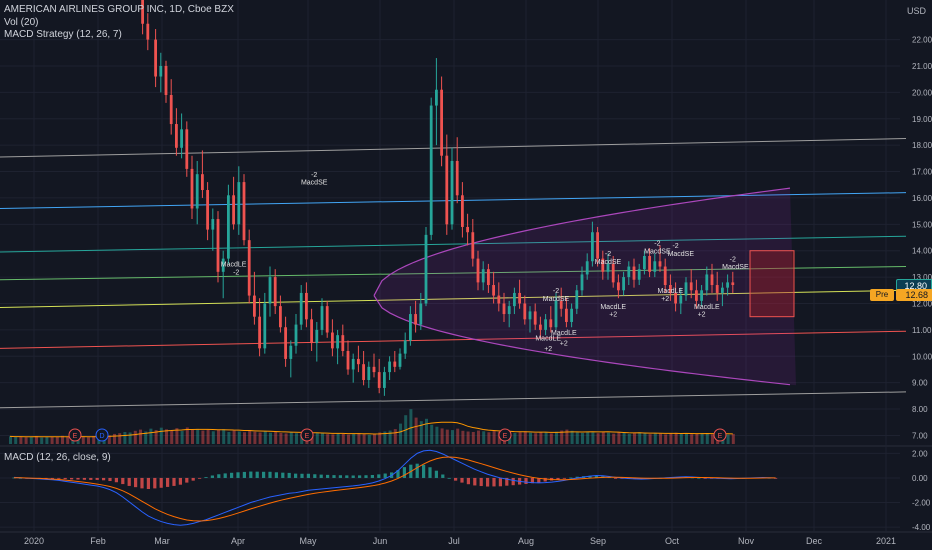 Image resolution: width=932 pixels, height=550 pixels. What do you see at coordinates (922, 145) in the screenshot?
I see `y-tick-label: 18.00` at bounding box center [922, 145].